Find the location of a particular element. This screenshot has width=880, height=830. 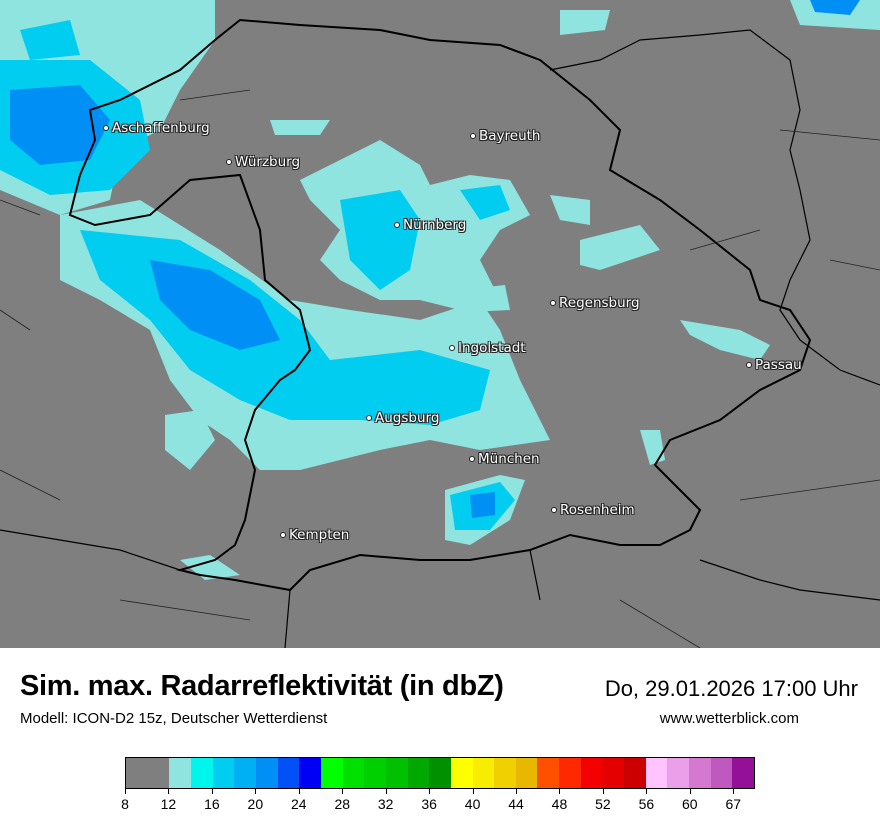

city-label: Kempten is located at coordinates (319, 535).